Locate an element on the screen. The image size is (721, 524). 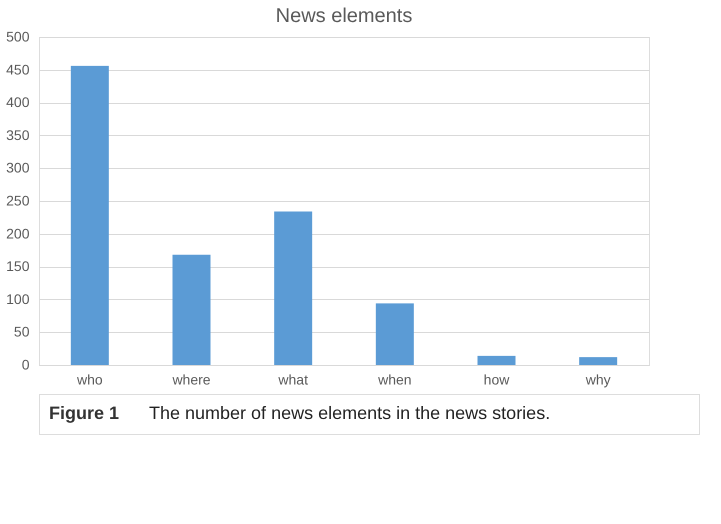
y-tick-label: 50 is located at coordinates (22, 332).